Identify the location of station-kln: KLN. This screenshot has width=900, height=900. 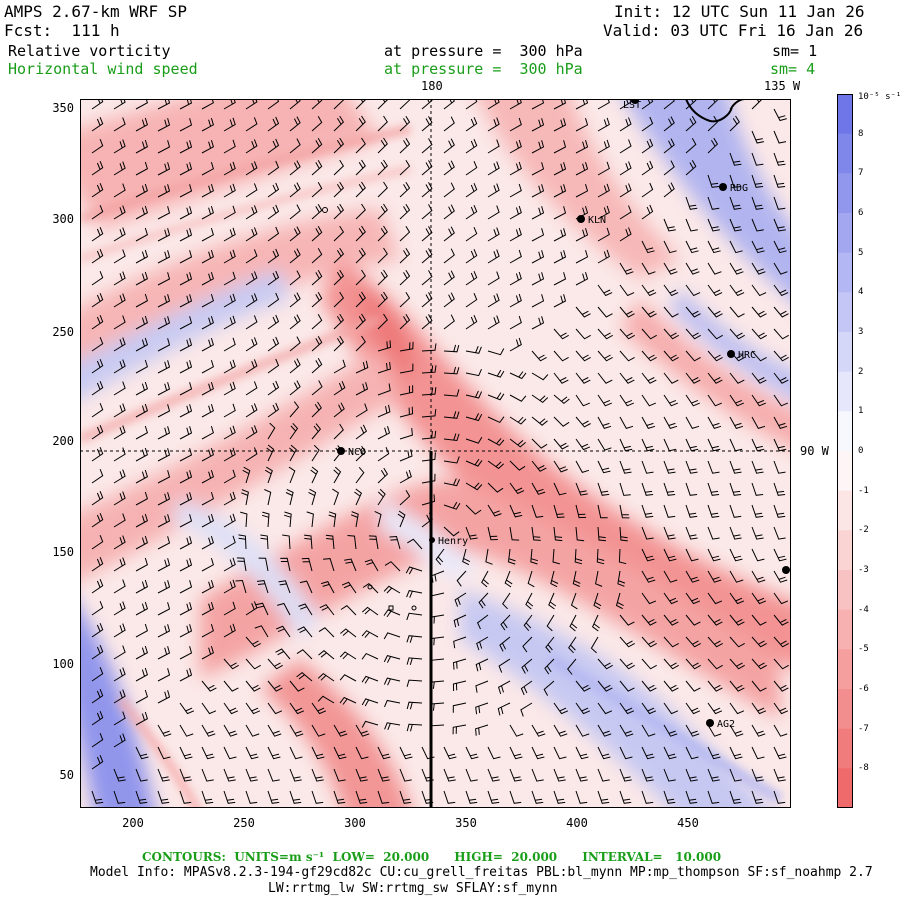
(591, 220).